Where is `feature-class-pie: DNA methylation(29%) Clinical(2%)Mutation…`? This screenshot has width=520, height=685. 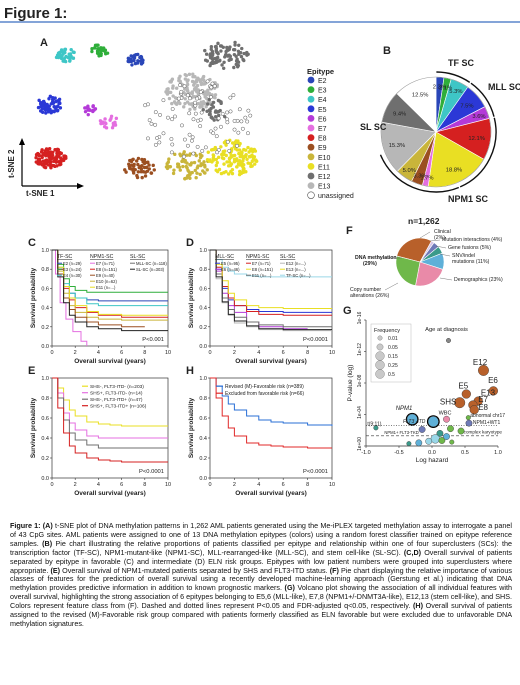 feature-class-pie: DNA methylation(29%) Clinical(2%)Mutation… is located at coordinates (426, 264).